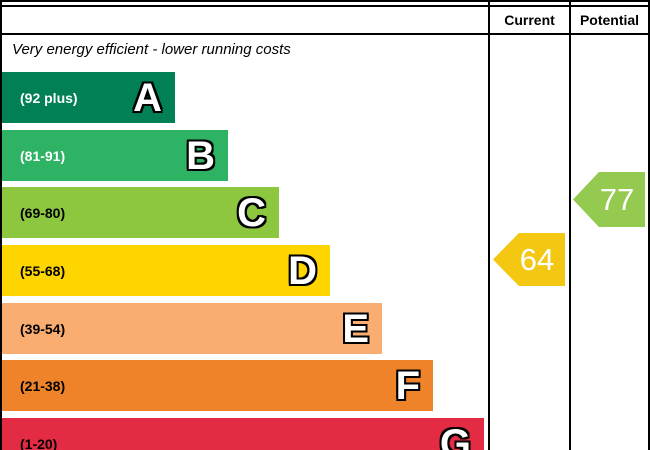 The height and width of the screenshot is (450, 650). What do you see at coordinates (43, 212) in the screenshot?
I see `band-c-range: (69-80)` at bounding box center [43, 212].